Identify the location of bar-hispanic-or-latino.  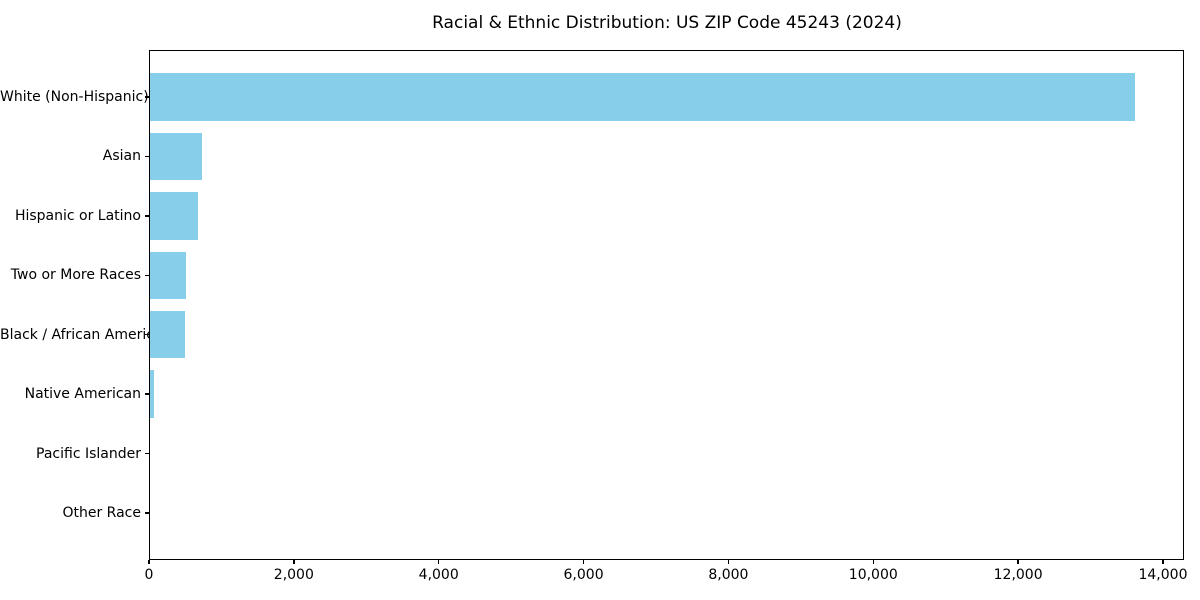
(173, 216).